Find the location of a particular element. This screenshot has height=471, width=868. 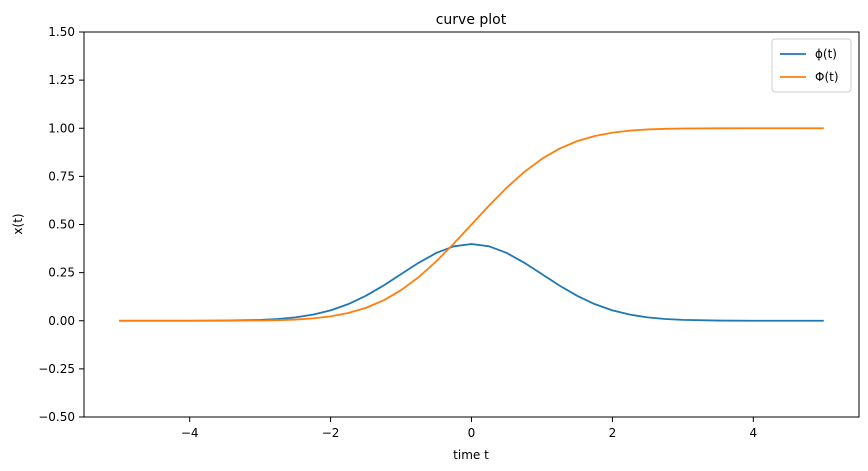

y-tick-label: 0.25 is located at coordinates (61, 273).